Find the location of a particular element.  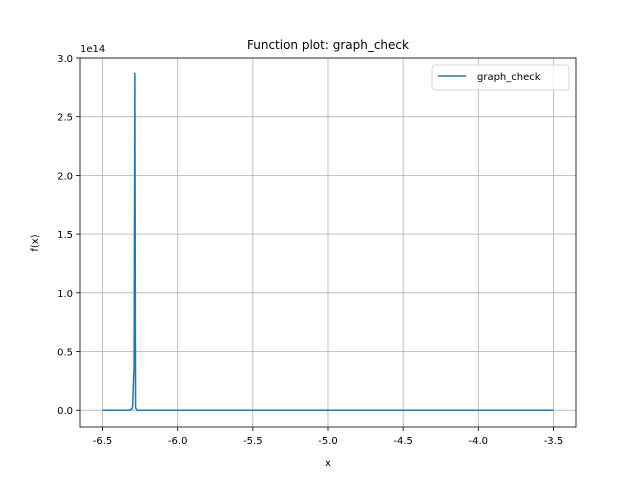

y-tick-label: 1.0 is located at coordinates (65, 294).